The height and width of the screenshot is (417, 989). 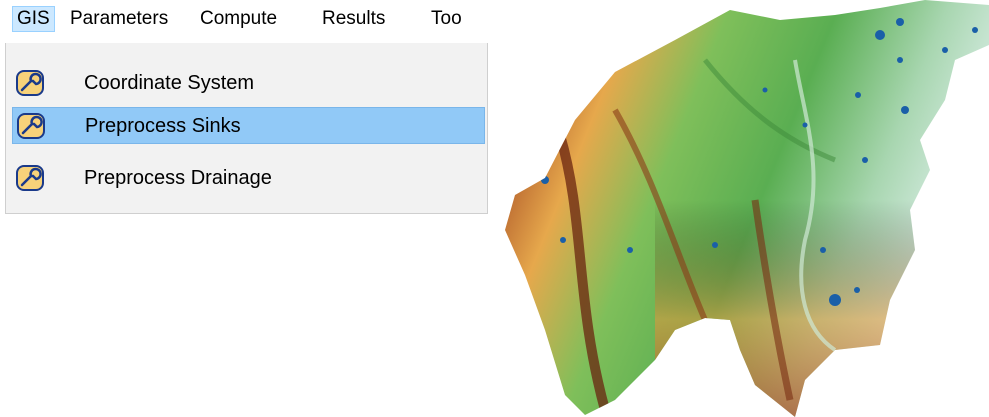 I want to click on menu-item-preprocess-drainage: Preprocess Drainage, so click(x=248, y=178).